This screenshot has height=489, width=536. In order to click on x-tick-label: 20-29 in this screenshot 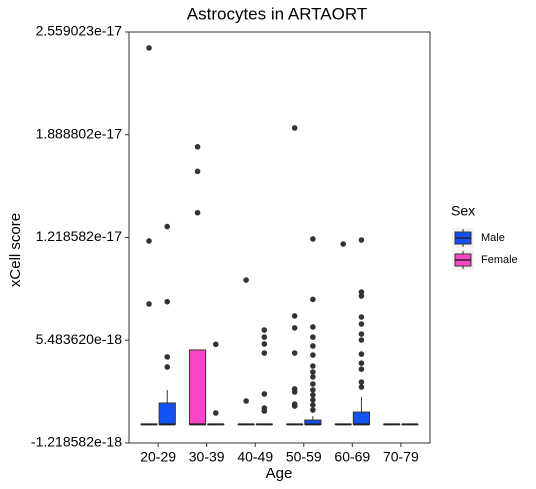, I will do `click(158, 457)`.